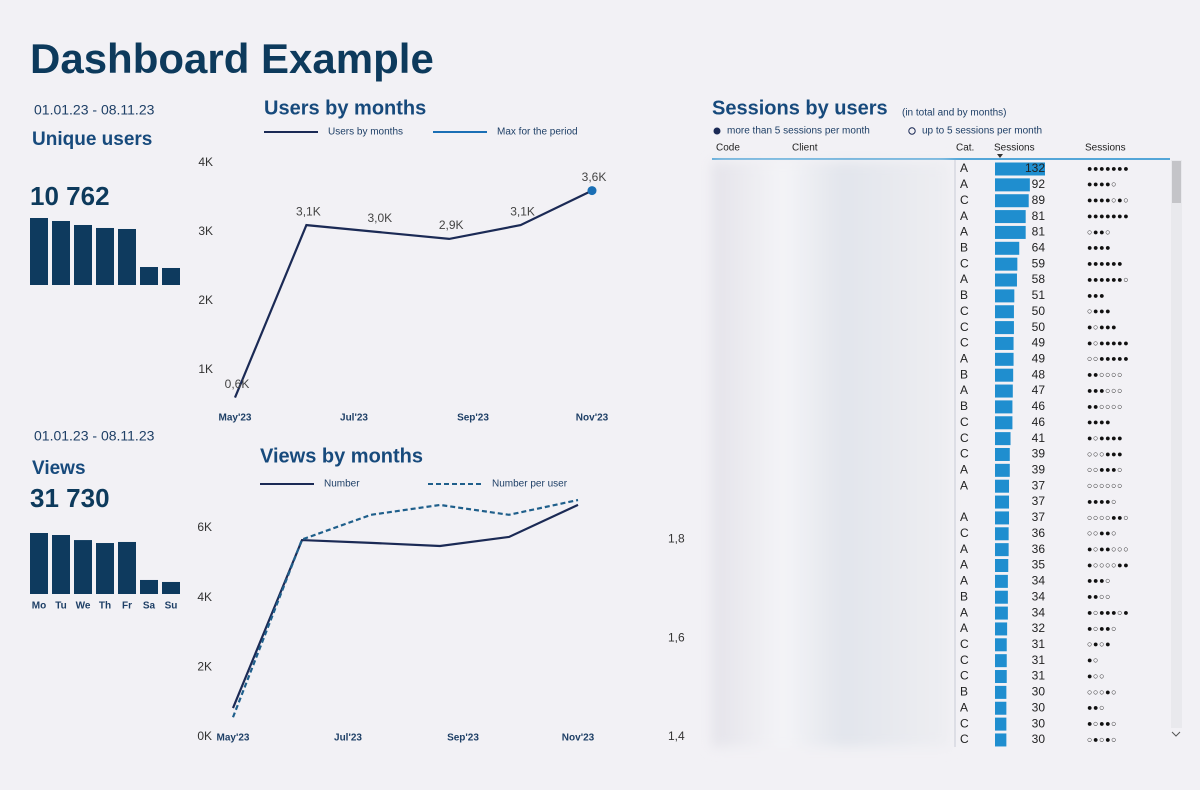 This screenshot has width=1200, height=790. Describe the element at coordinates (1108, 343) in the screenshot. I see `cell-months: ●○●●●●●` at that location.